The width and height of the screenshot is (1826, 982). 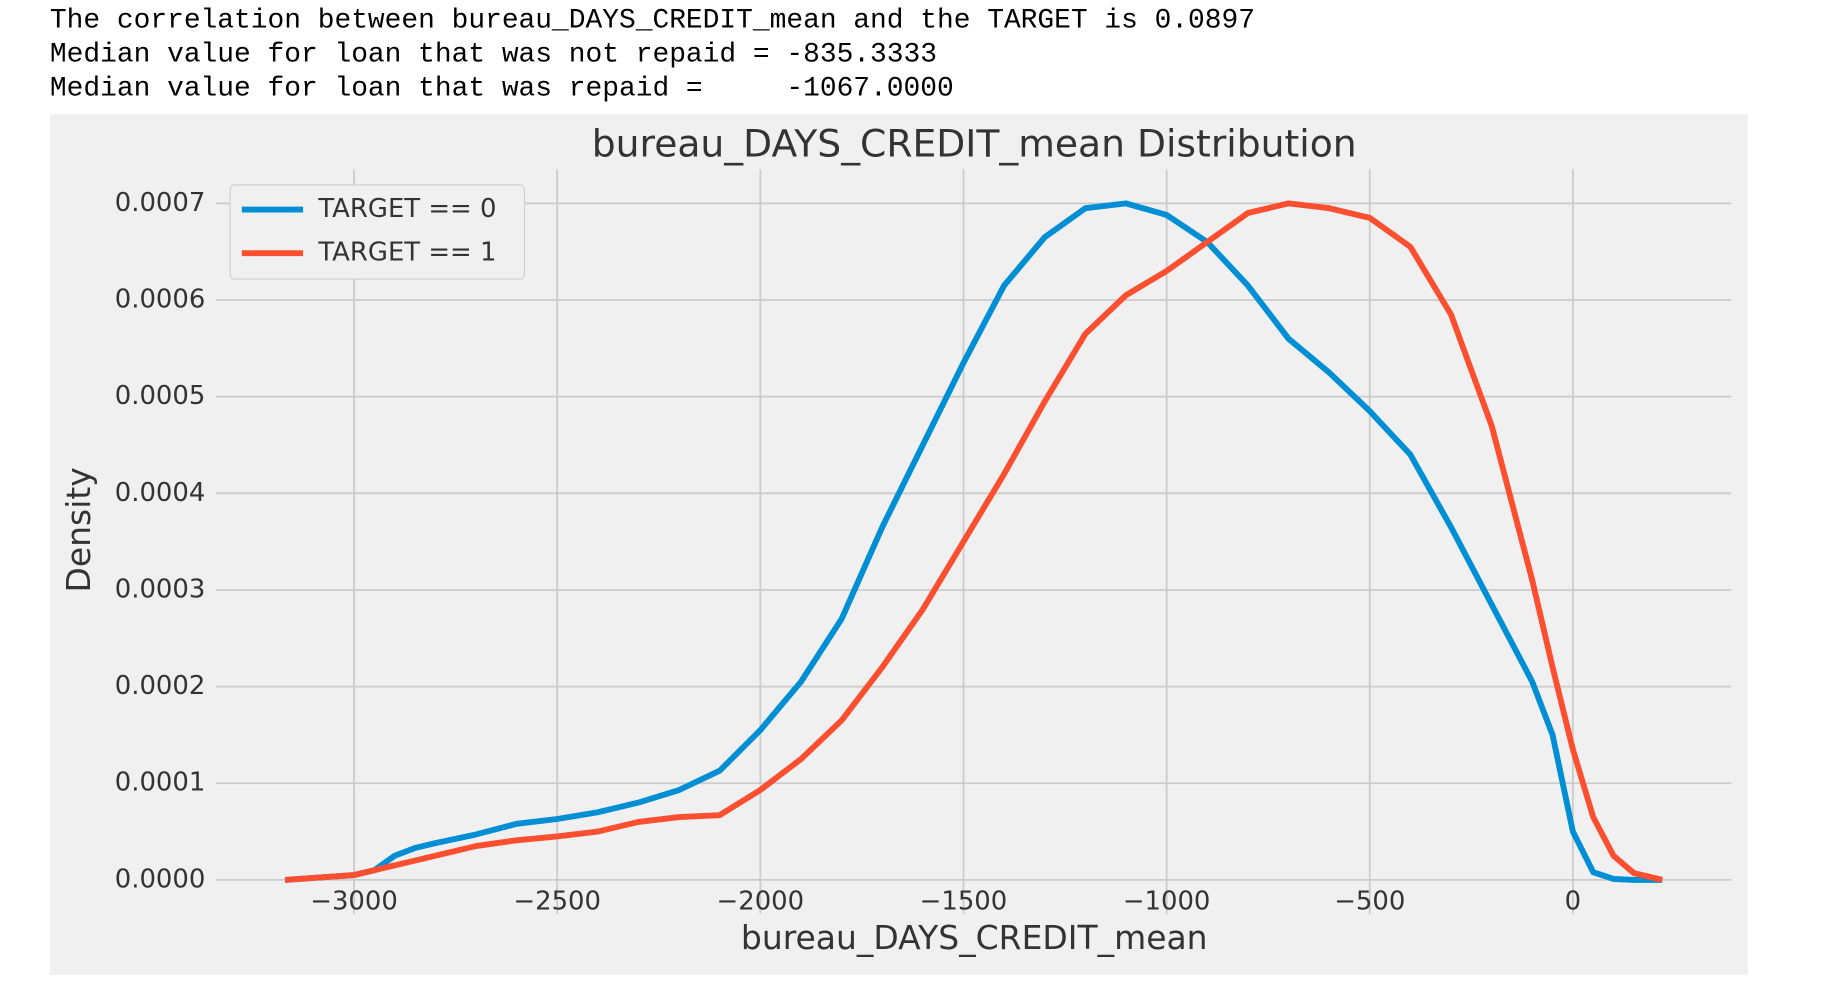 What do you see at coordinates (160, 783) in the screenshot?
I see `y-tick-label: 0.0001` at bounding box center [160, 783].